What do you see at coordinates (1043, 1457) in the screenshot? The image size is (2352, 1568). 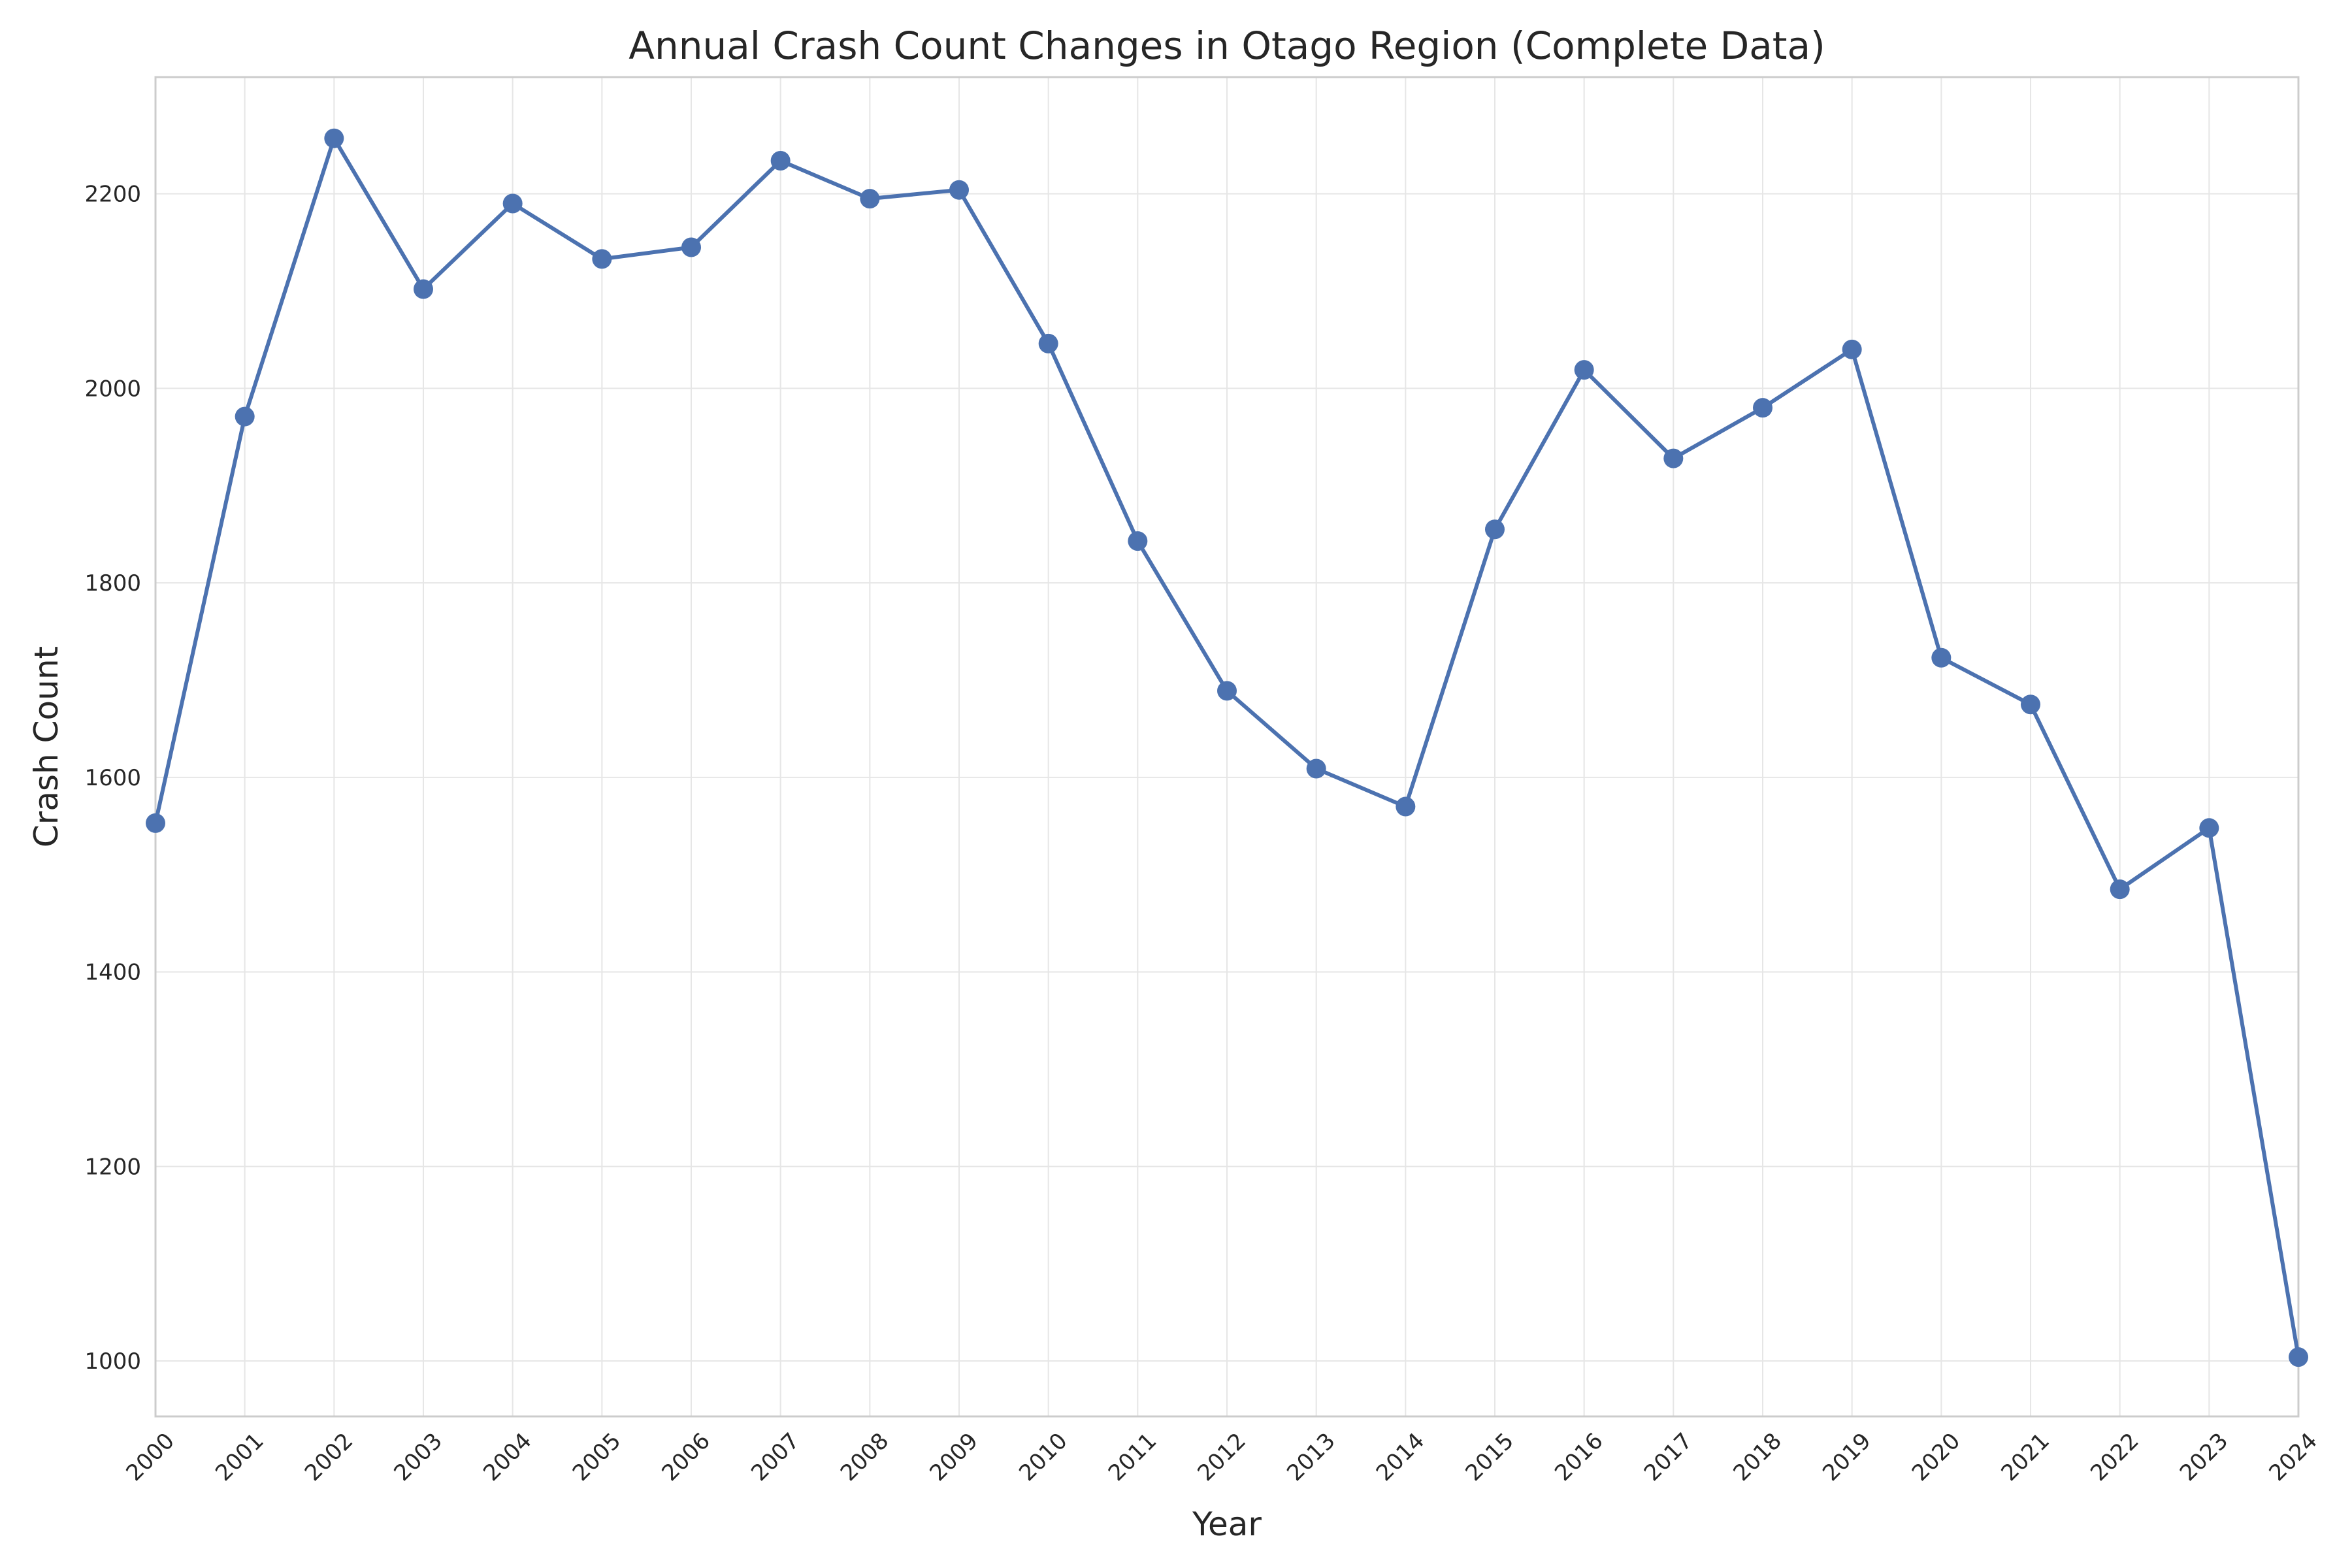 I see `x-tick-label: 2010` at bounding box center [1043, 1457].